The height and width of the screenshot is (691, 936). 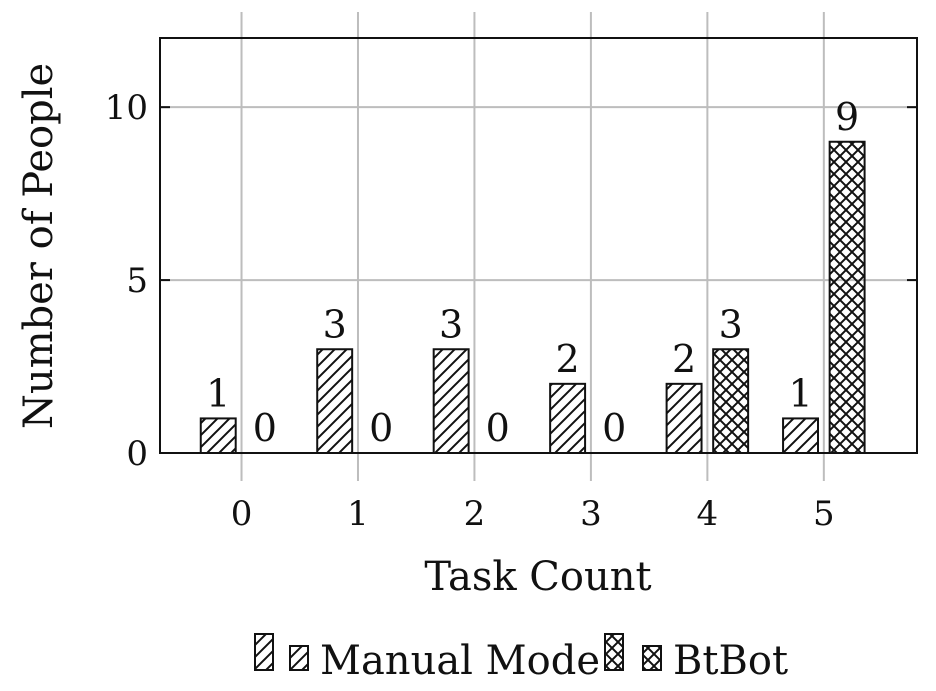 I want to click on x-tick-label: 0, so click(x=242, y=514).